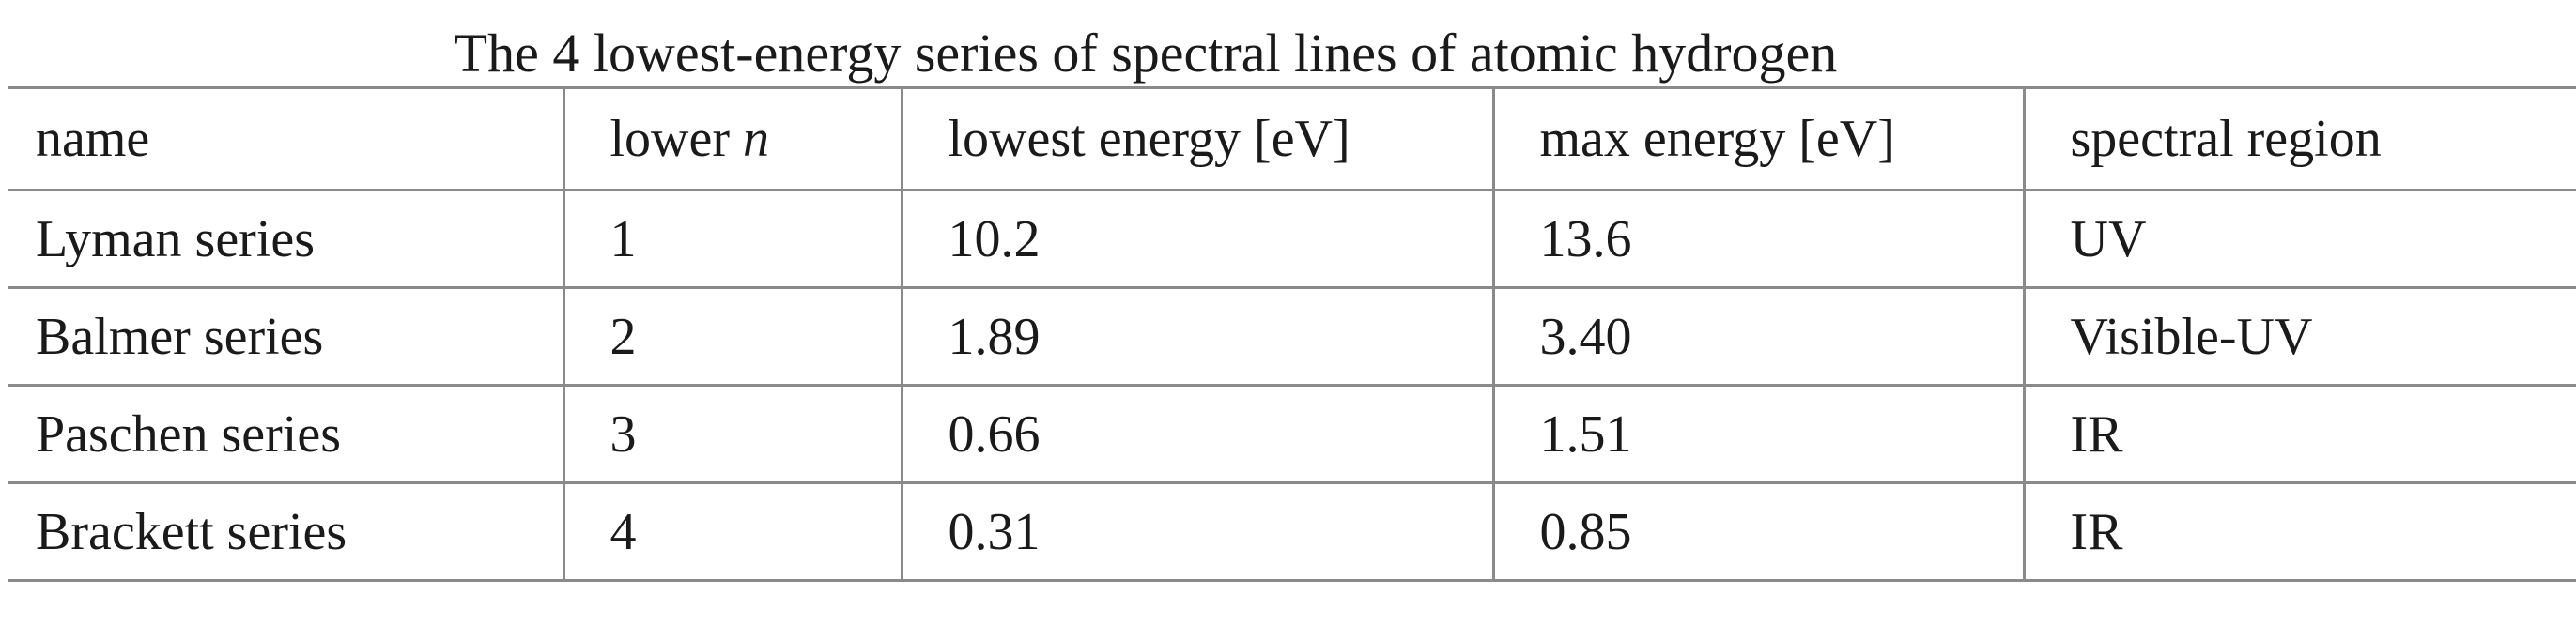 This screenshot has height=625, width=2576. I want to click on table-cell: Paschen series, so click(285, 434).